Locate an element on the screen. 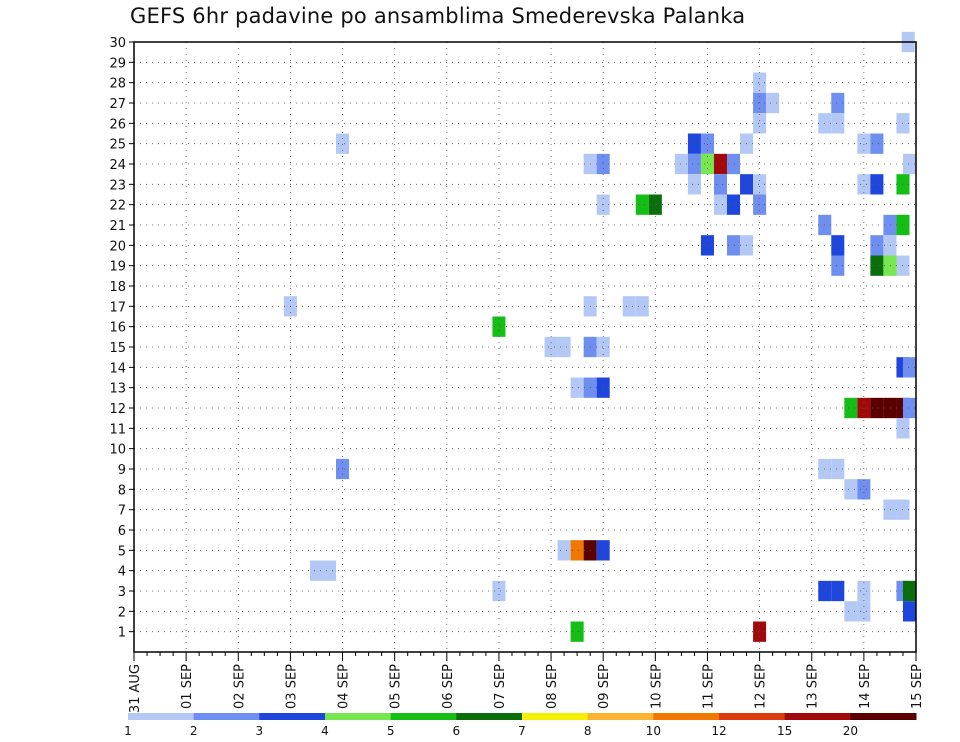  y-tick-label: 18 is located at coordinates (117, 287).